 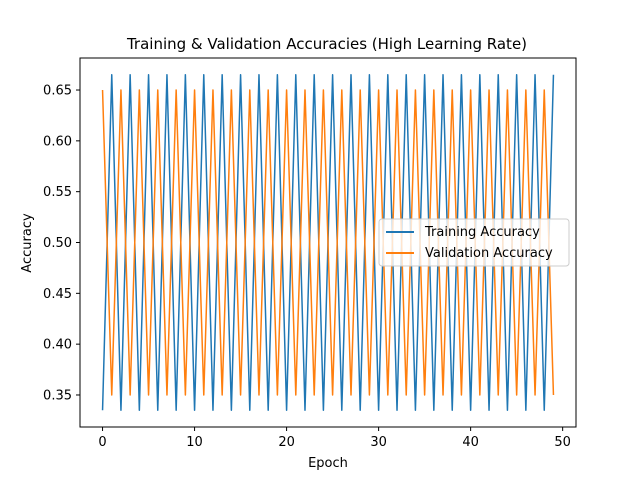 What do you see at coordinates (194, 442) in the screenshot?
I see `x-tick-label: 10` at bounding box center [194, 442].